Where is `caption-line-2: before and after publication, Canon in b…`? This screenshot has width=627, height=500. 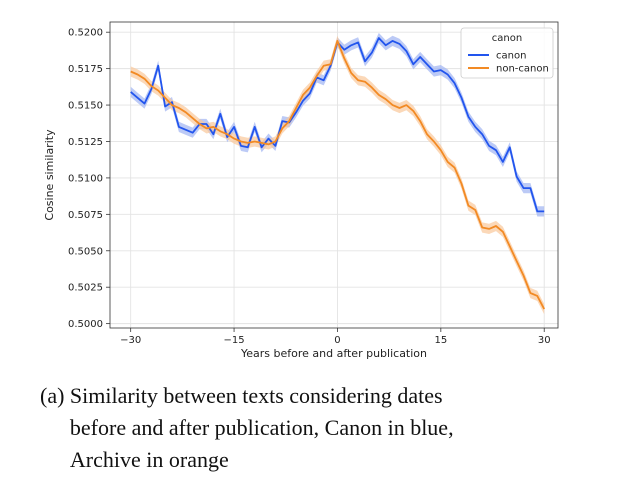
caption-line-2: before and after publication, Canon in b… is located at coordinates (261, 427).